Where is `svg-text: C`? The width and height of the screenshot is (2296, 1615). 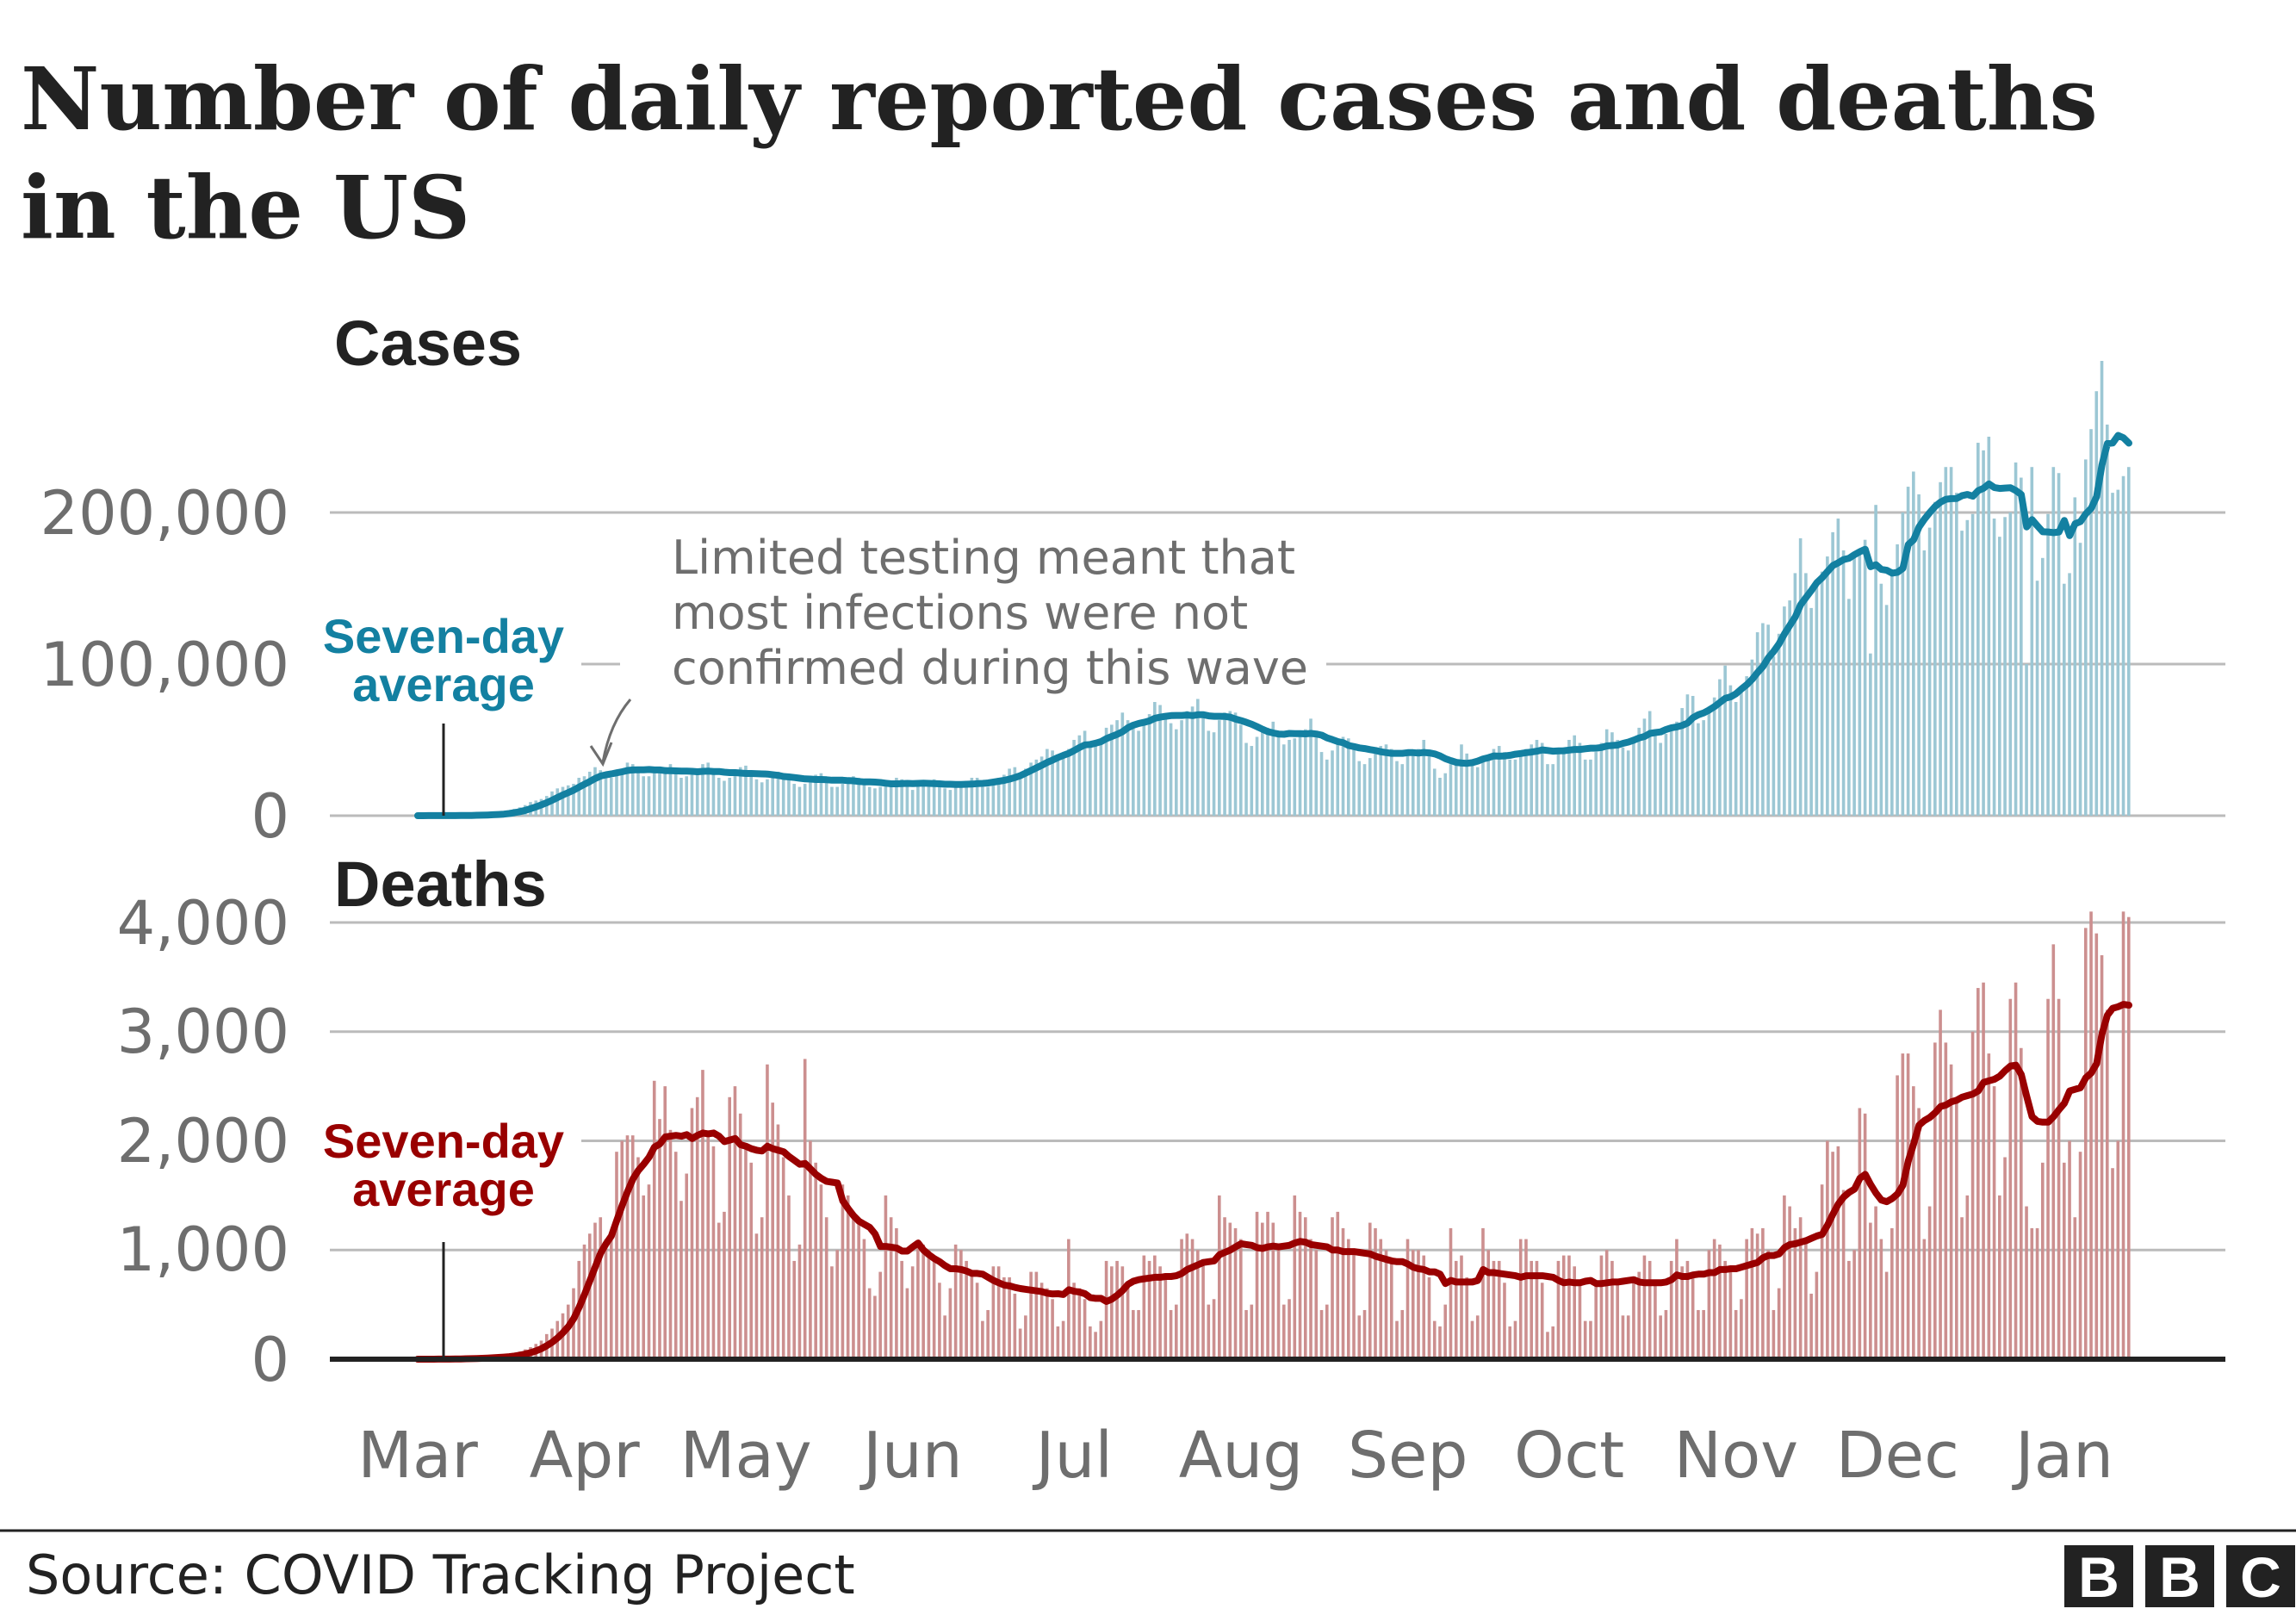
svg-text: C is located at coordinates (2260, 1577).